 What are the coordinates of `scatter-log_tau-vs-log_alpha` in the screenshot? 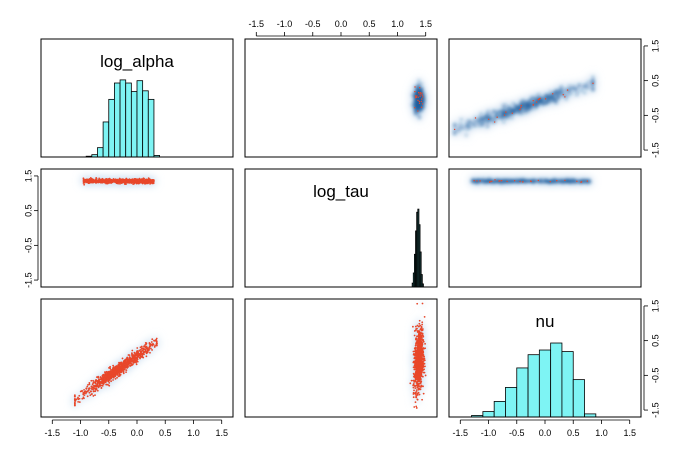 It's located at (118, 181).